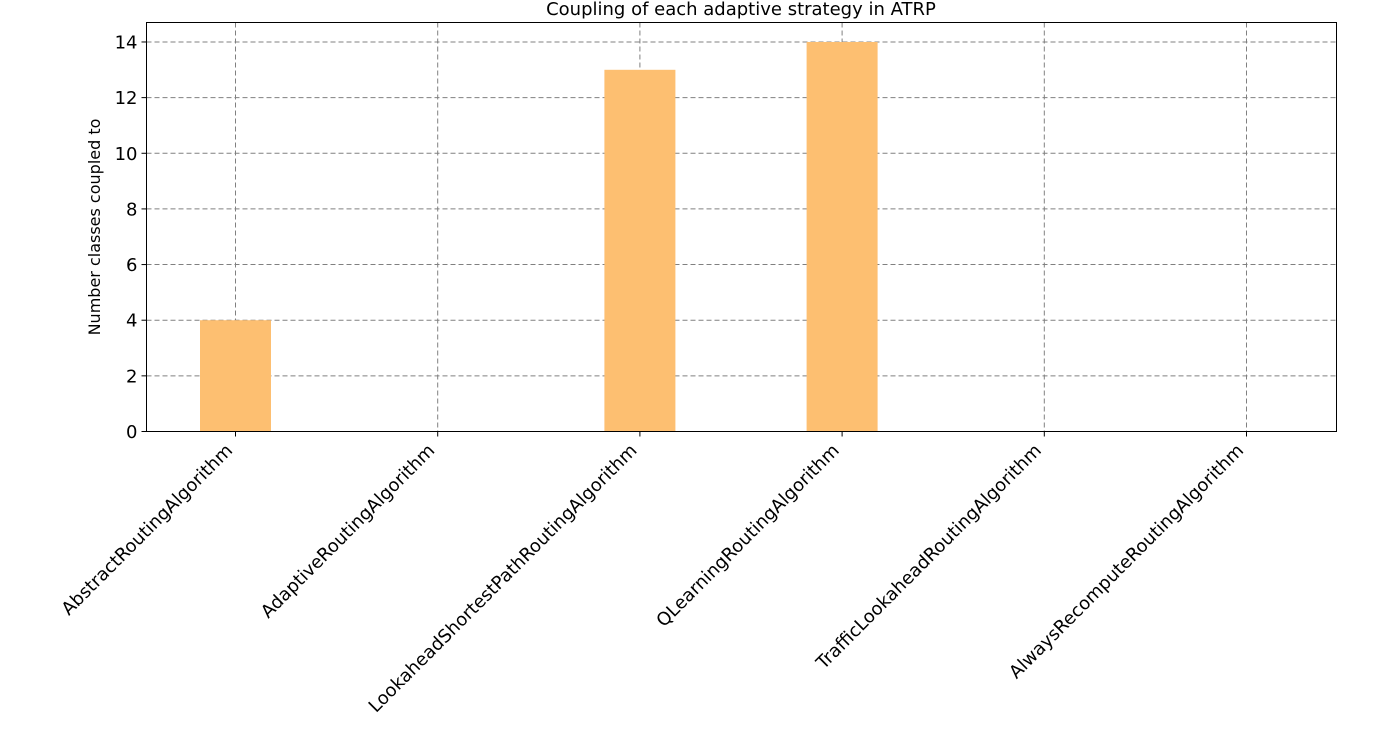 The width and height of the screenshot is (1384, 754). I want to click on x-tick-label: TrafficLookaheadRoutingAlgorithm, so click(929, 557).